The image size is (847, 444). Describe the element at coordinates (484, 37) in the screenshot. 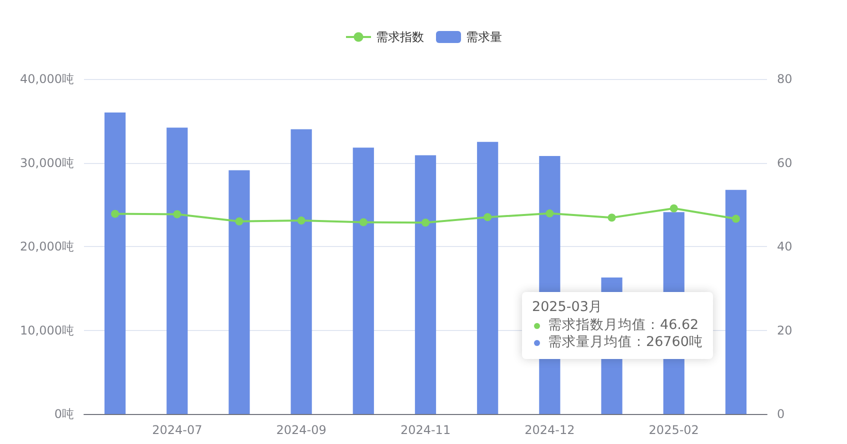

I see `legend-label: 需求量` at that location.